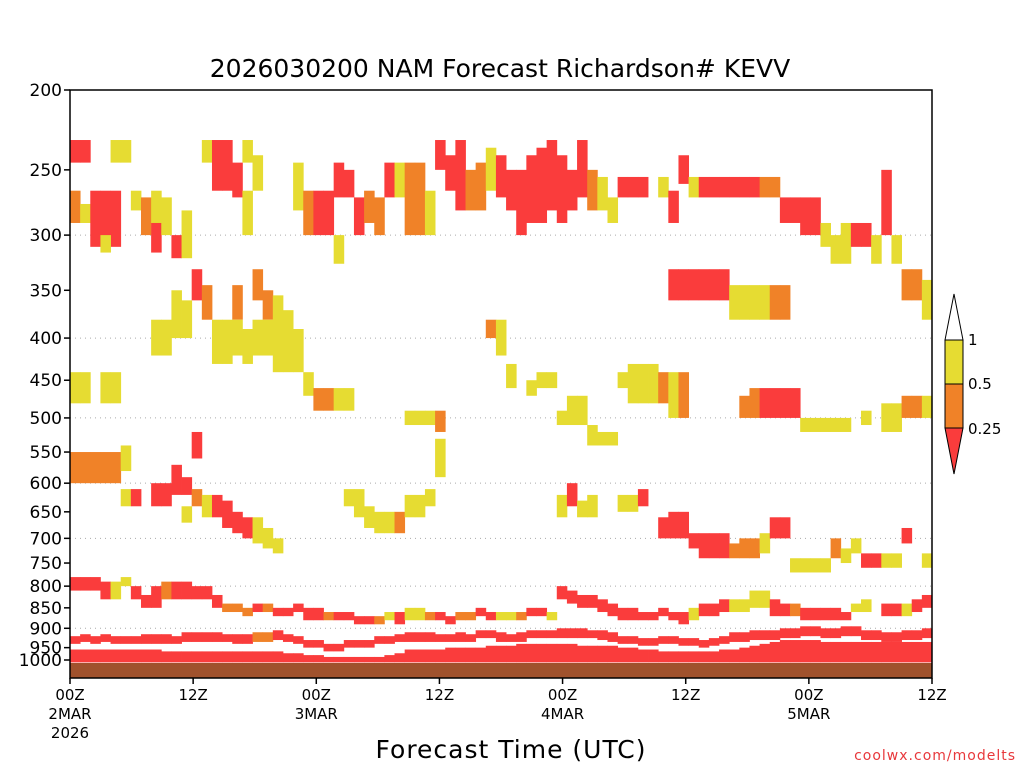 This screenshot has height=768, width=1024. What do you see at coordinates (562, 695) in the screenshot?
I see `x-tick-label: 00Z` at bounding box center [562, 695].